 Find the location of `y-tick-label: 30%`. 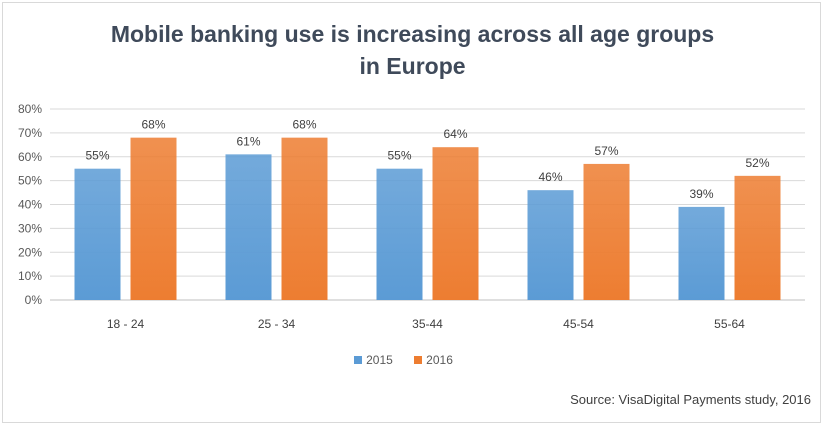

y-tick-label: 30% is located at coordinates (30, 228).